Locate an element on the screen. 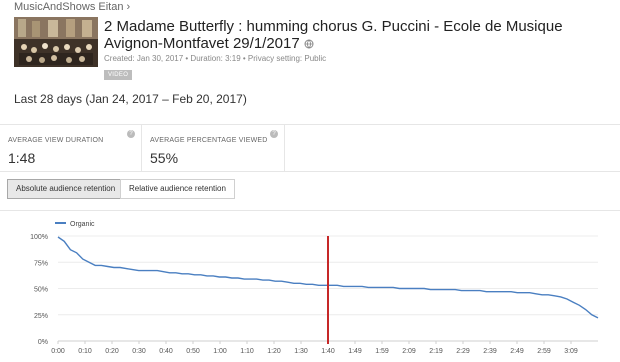 The width and height of the screenshot is (620, 362). x-tick-label: 0:50 is located at coordinates (193, 351).